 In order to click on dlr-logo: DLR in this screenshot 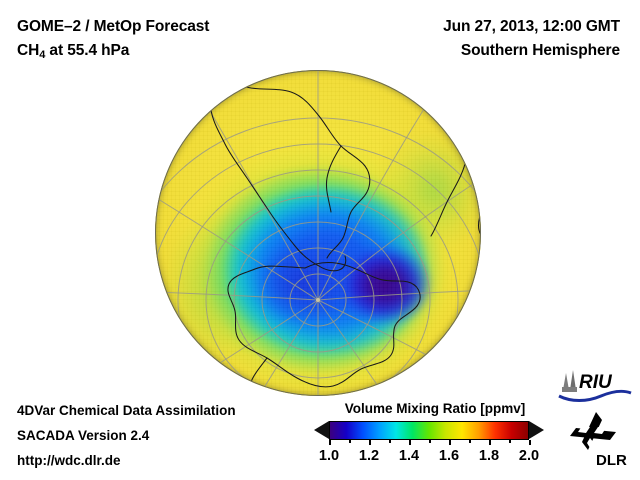, I will do `click(598, 440)`.